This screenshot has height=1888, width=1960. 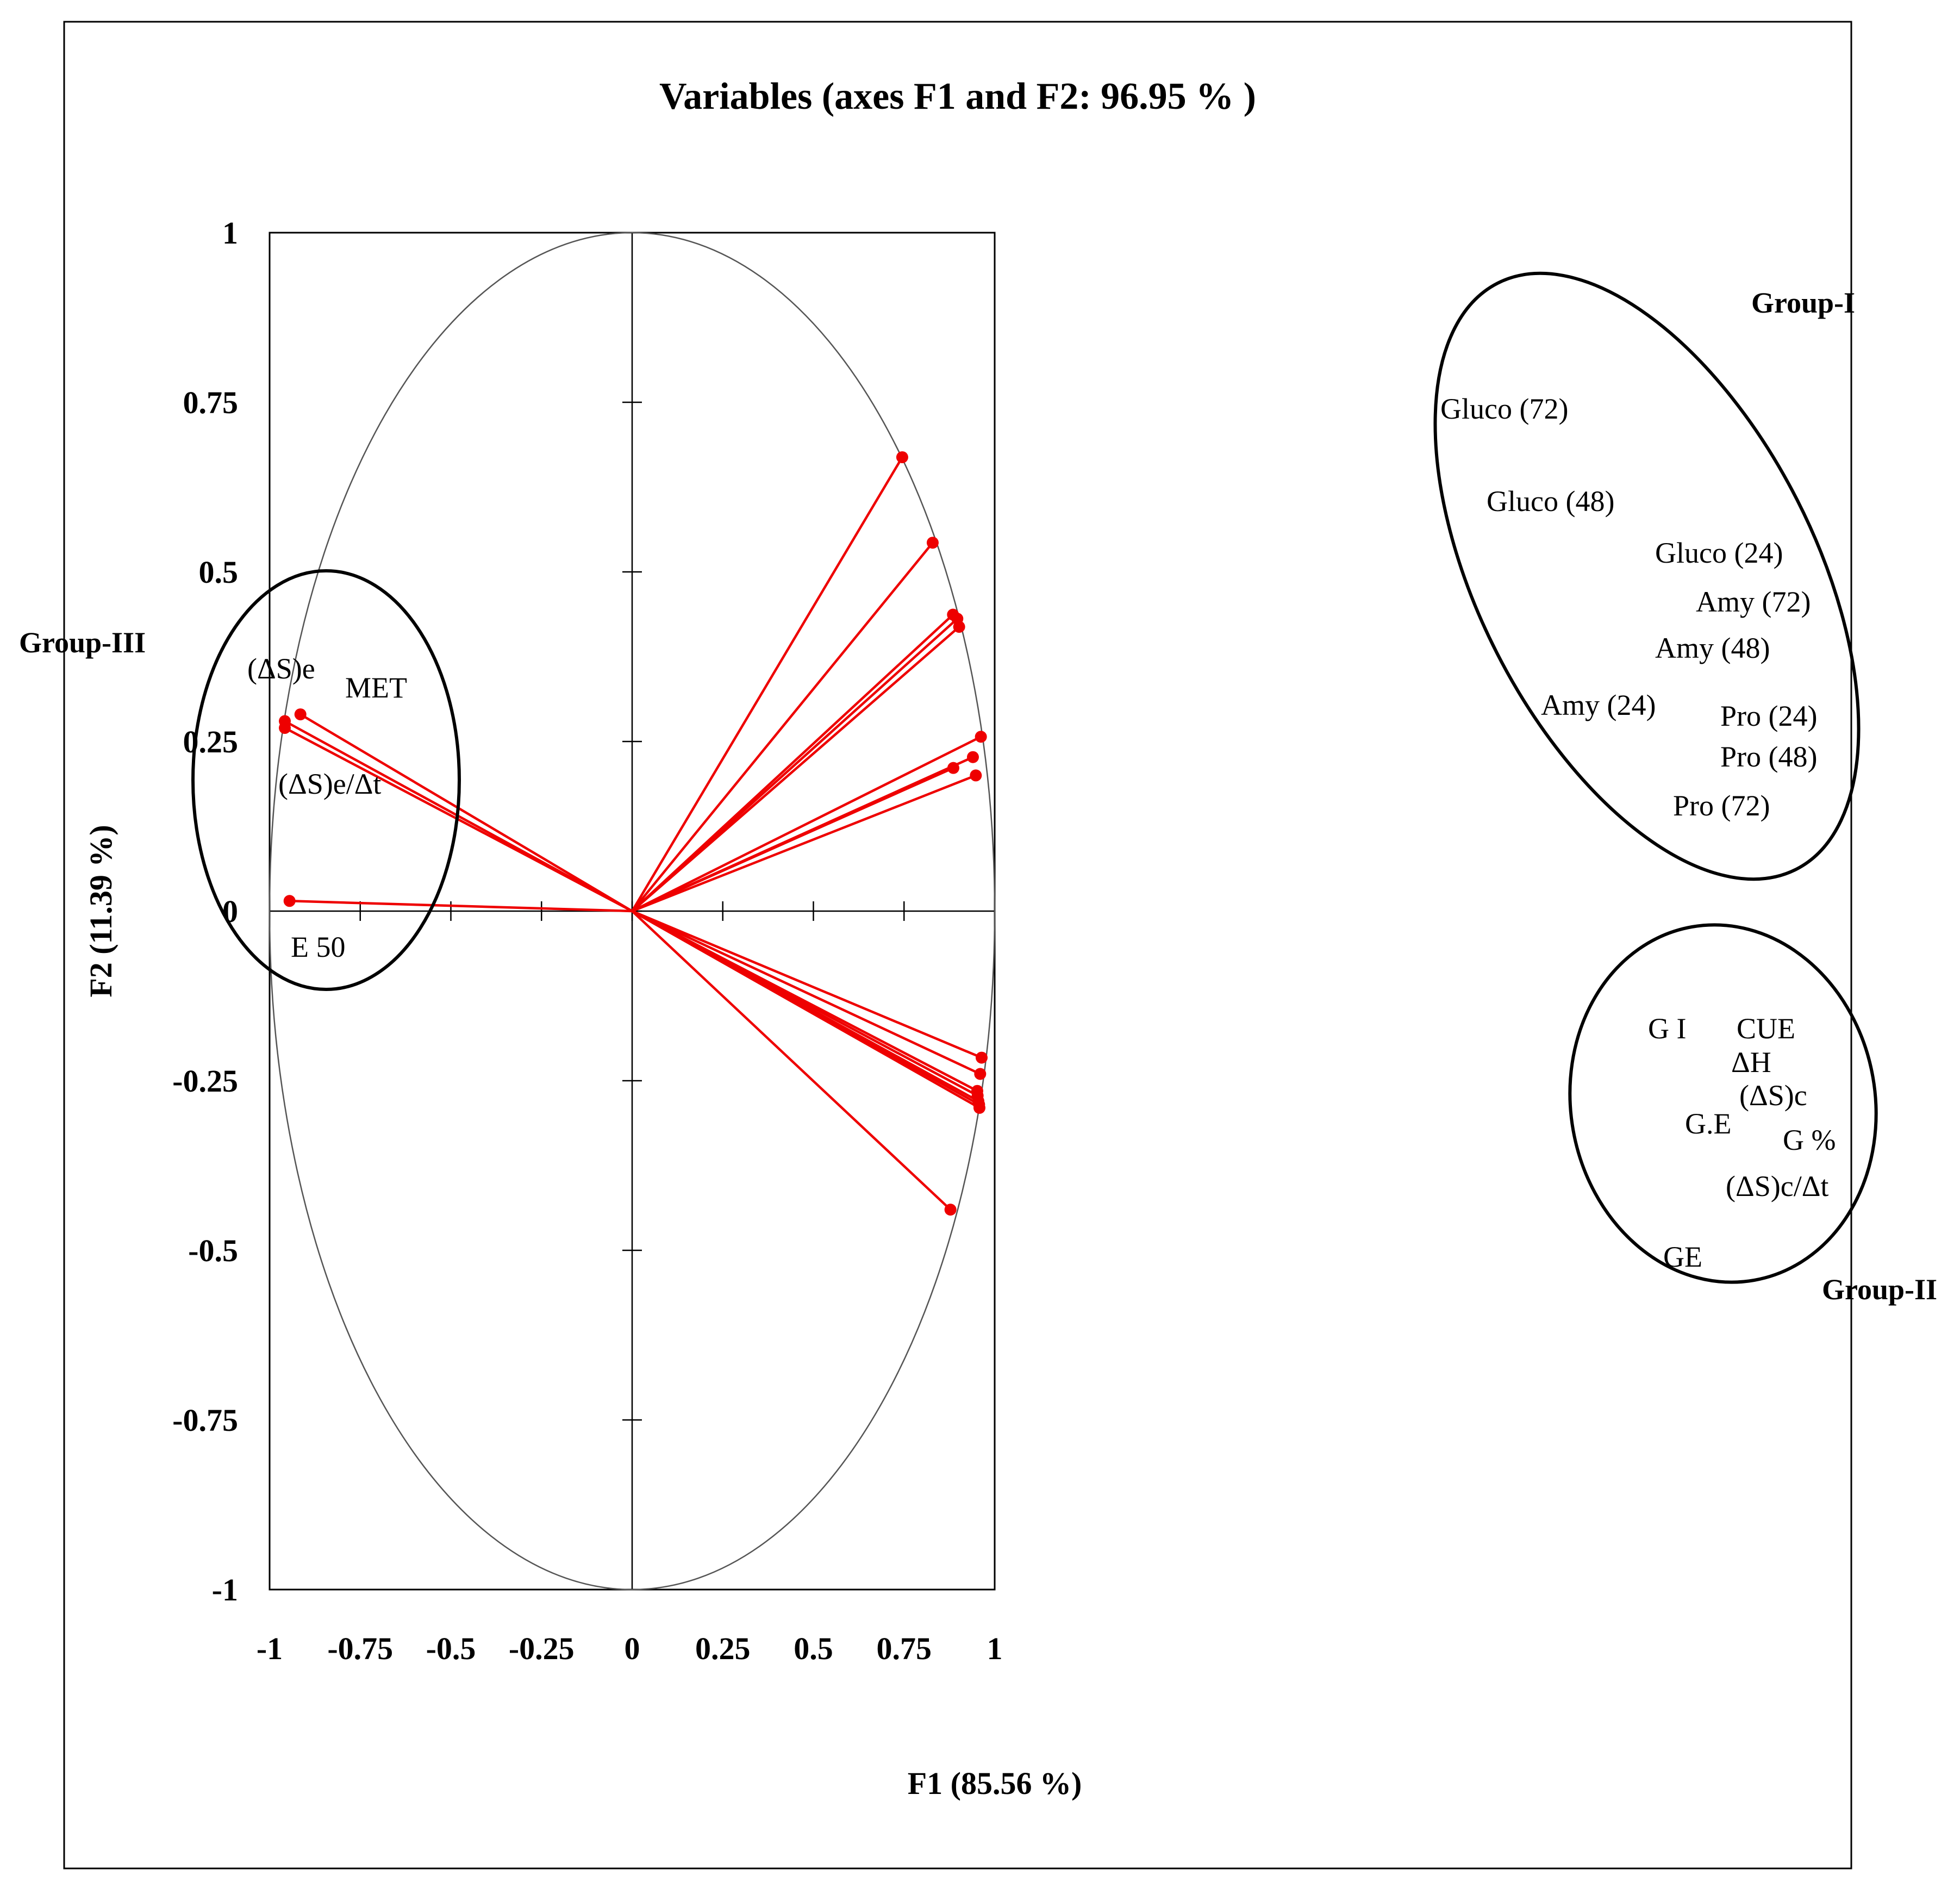 What do you see at coordinates (270, 1648) in the screenshot?
I see `x-tick-label: -1` at bounding box center [270, 1648].